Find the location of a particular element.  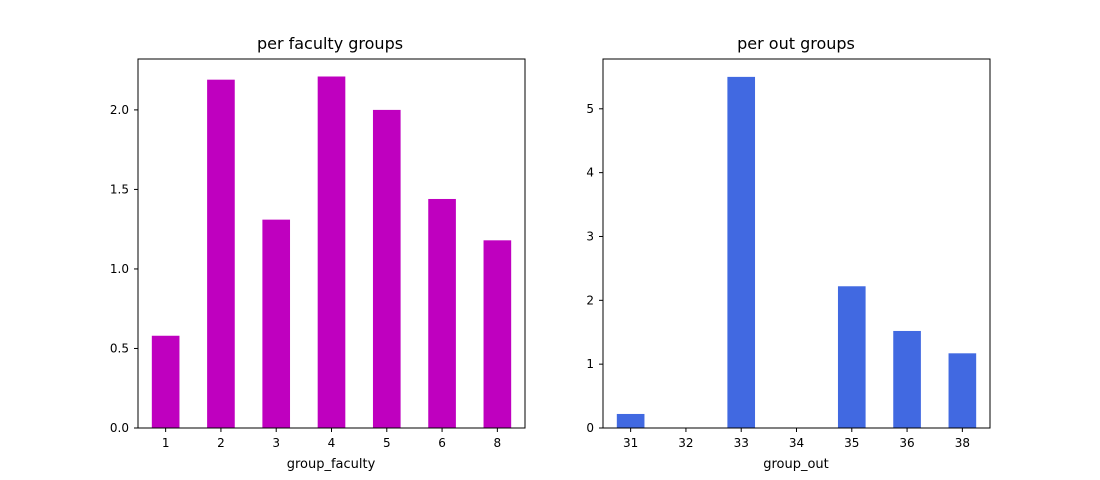

chart-title: per out groups is located at coordinates (796, 43).